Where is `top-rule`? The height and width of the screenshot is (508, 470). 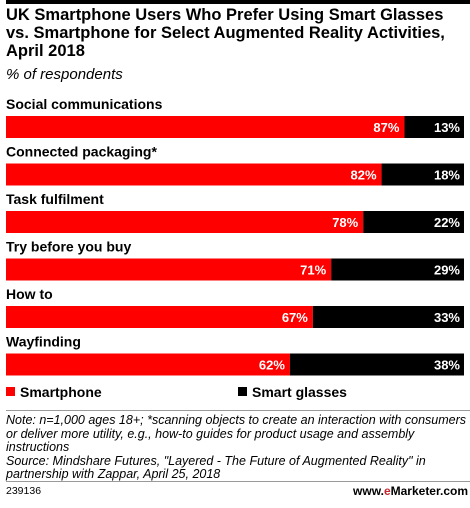 top-rule is located at coordinates (238, 2).